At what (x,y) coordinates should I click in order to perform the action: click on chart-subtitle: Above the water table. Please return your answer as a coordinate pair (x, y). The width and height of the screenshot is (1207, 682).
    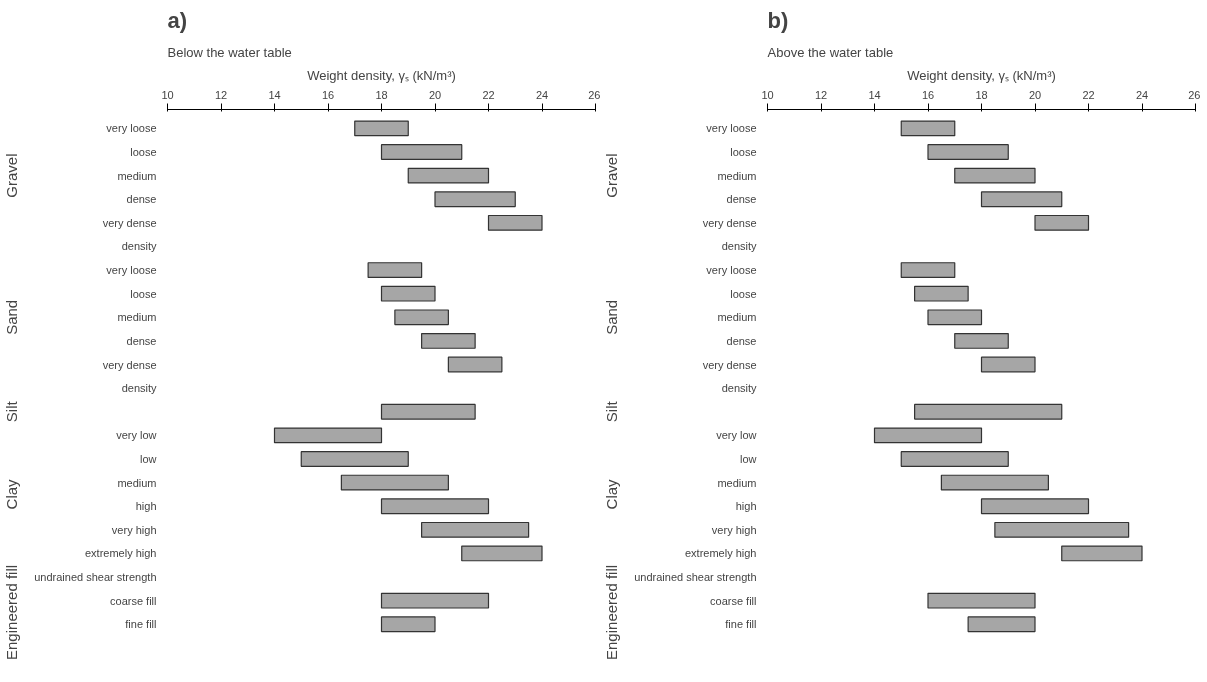
    Looking at the image, I should click on (830, 52).